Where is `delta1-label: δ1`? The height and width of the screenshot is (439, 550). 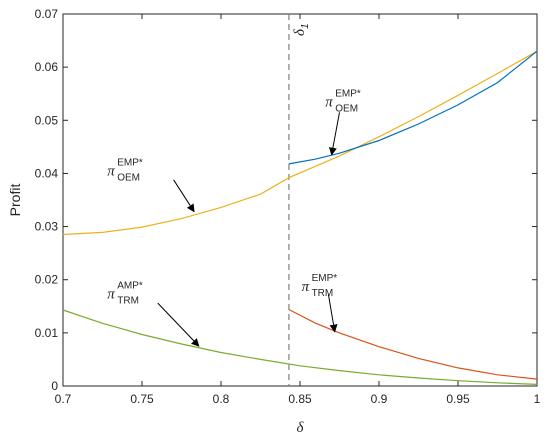
delta1-label: δ1 is located at coordinates (301, 29).